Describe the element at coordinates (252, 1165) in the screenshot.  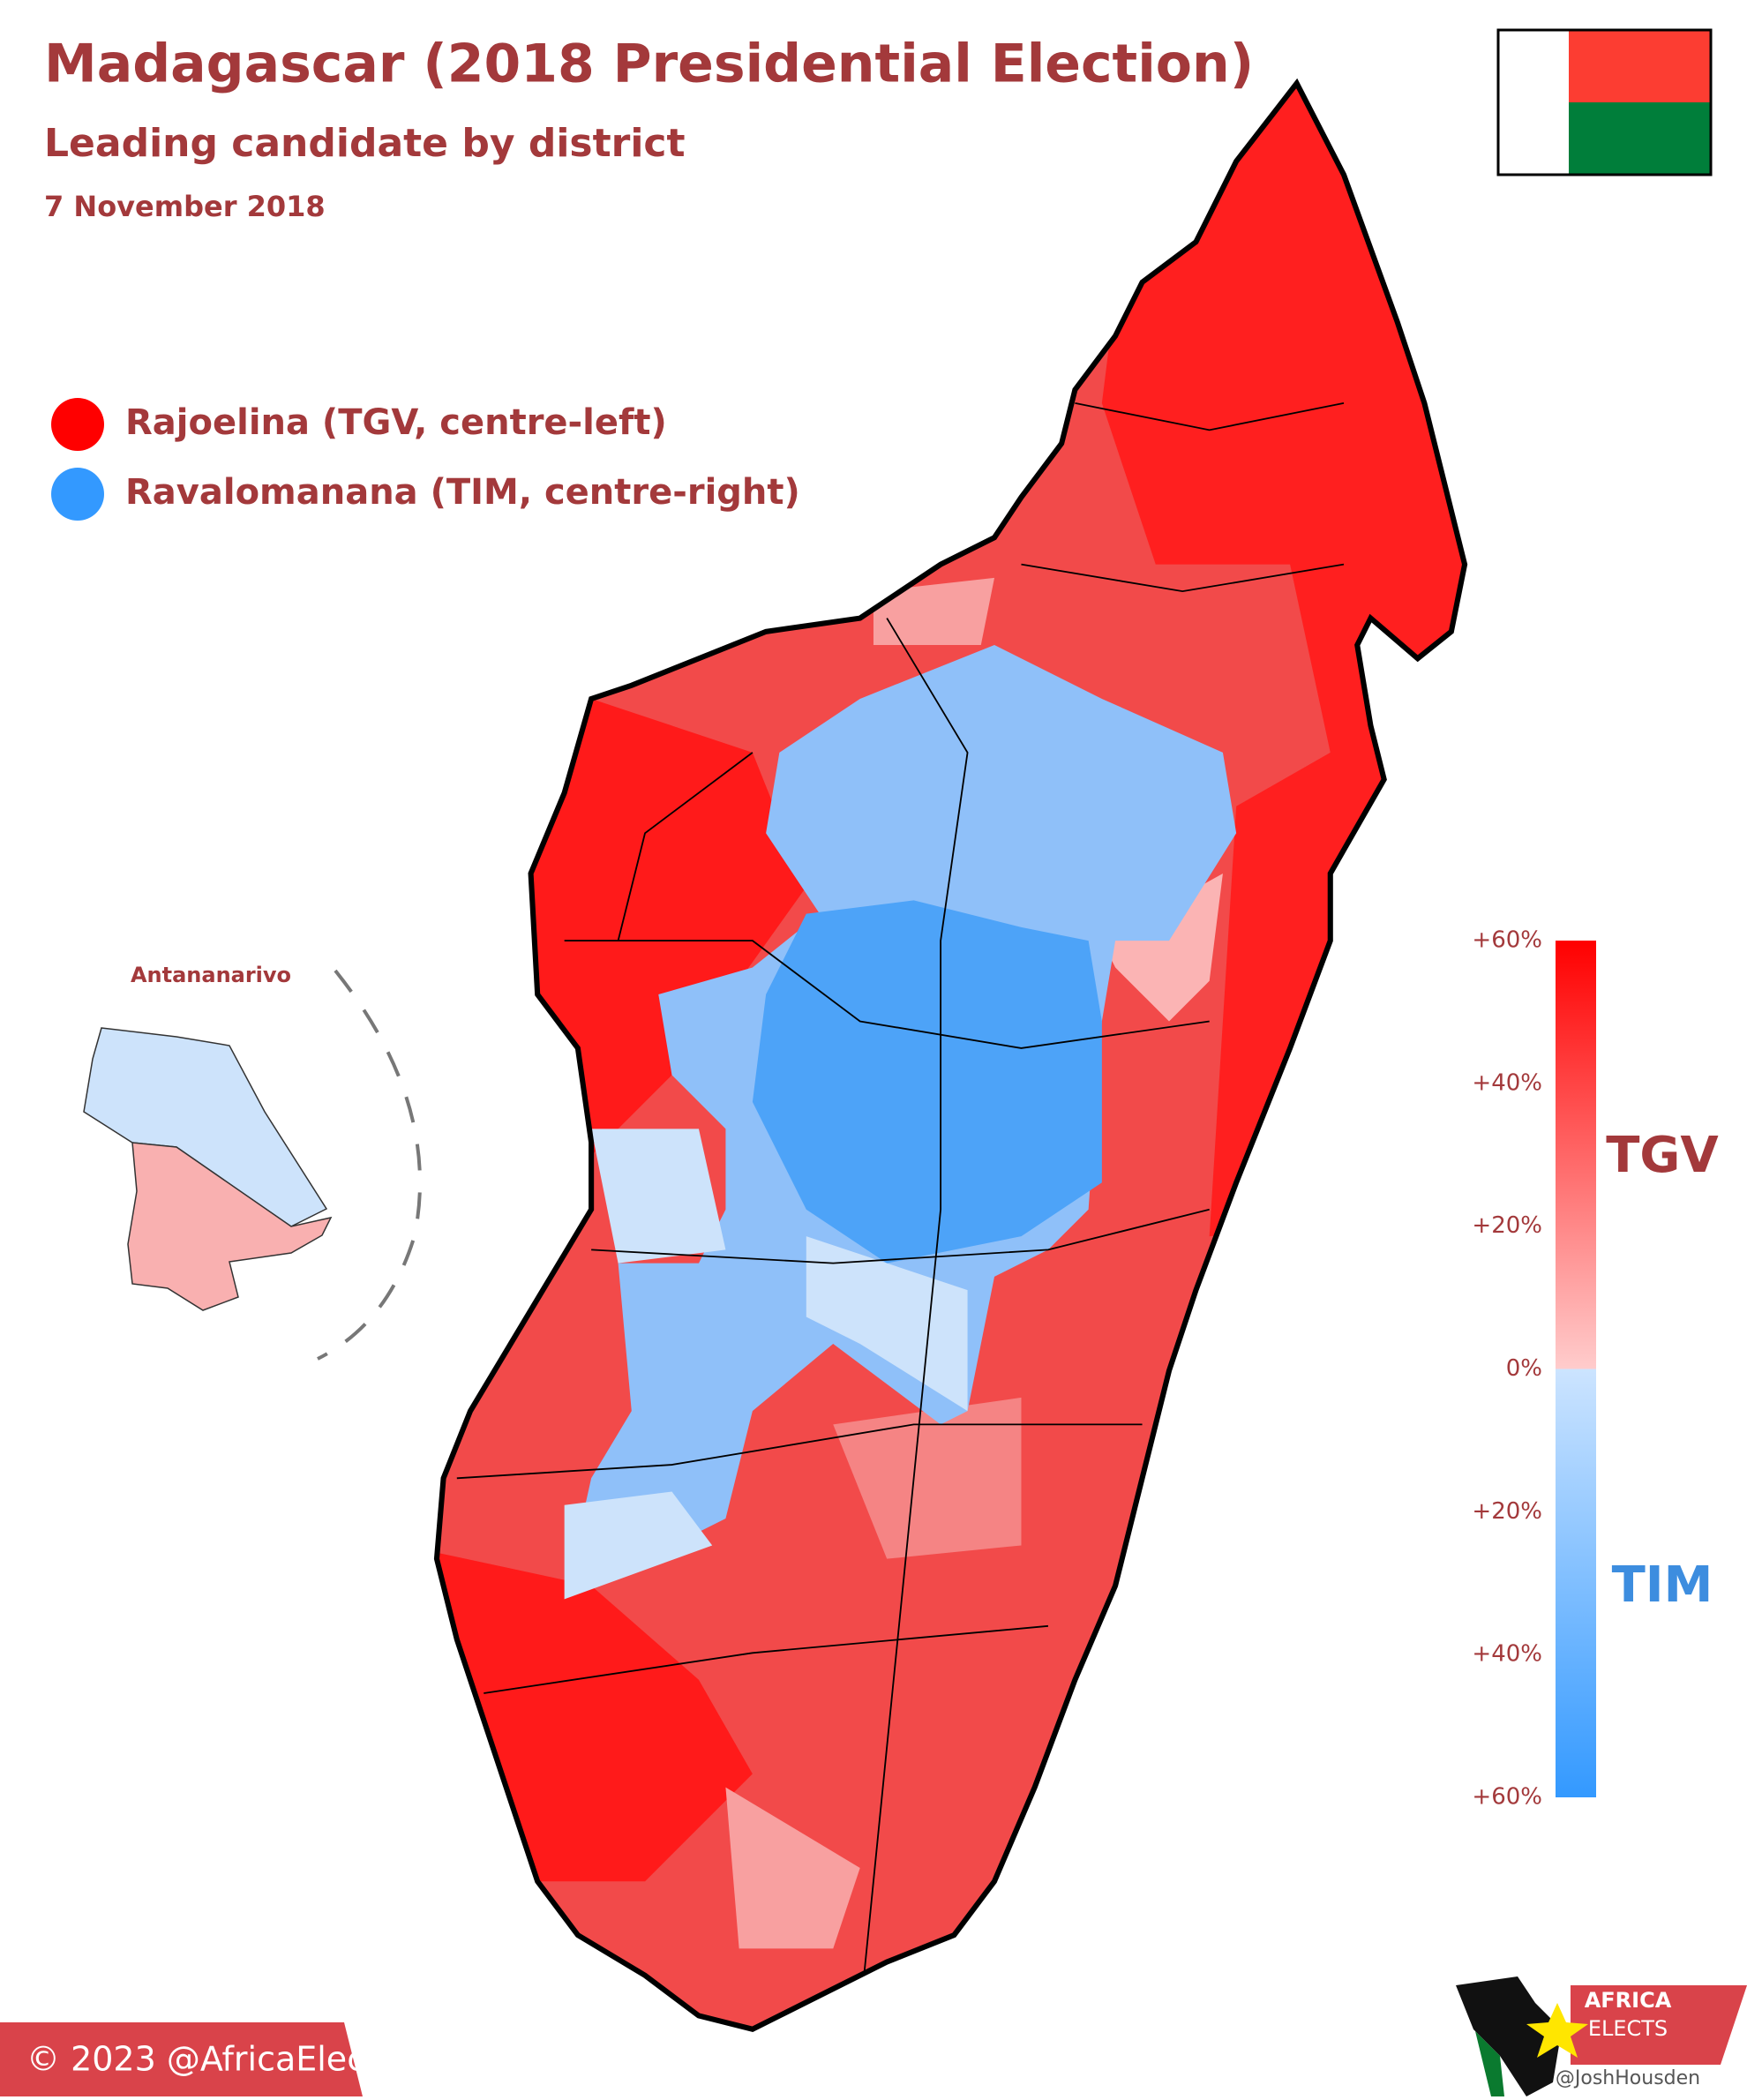
I see `inset-map` at that location.